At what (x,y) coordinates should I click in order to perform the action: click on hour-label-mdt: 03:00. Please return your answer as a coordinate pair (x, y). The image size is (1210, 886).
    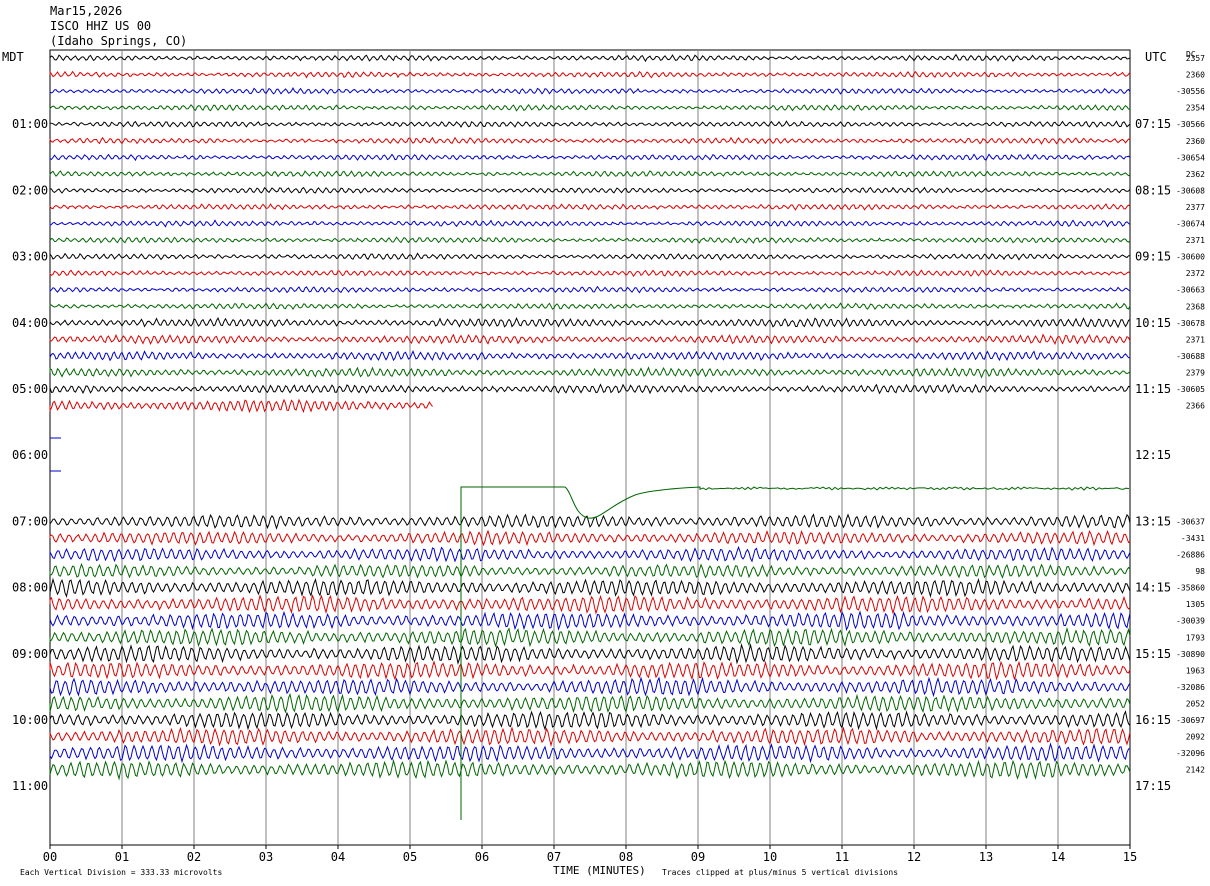
    Looking at the image, I should click on (30, 257).